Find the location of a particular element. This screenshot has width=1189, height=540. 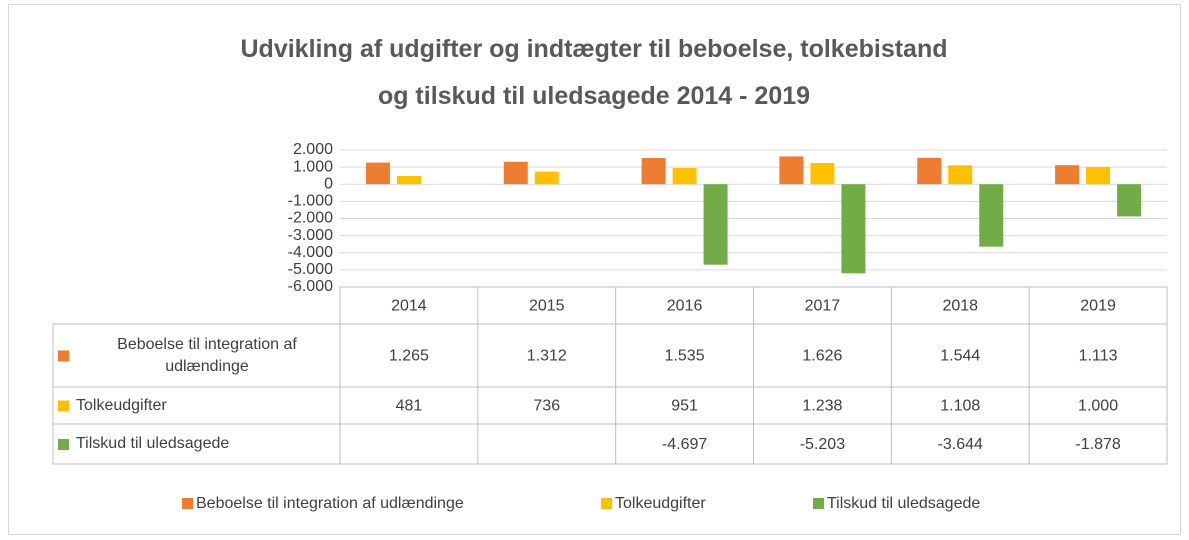

y-tick-label: -2.000 is located at coordinates (310, 218).